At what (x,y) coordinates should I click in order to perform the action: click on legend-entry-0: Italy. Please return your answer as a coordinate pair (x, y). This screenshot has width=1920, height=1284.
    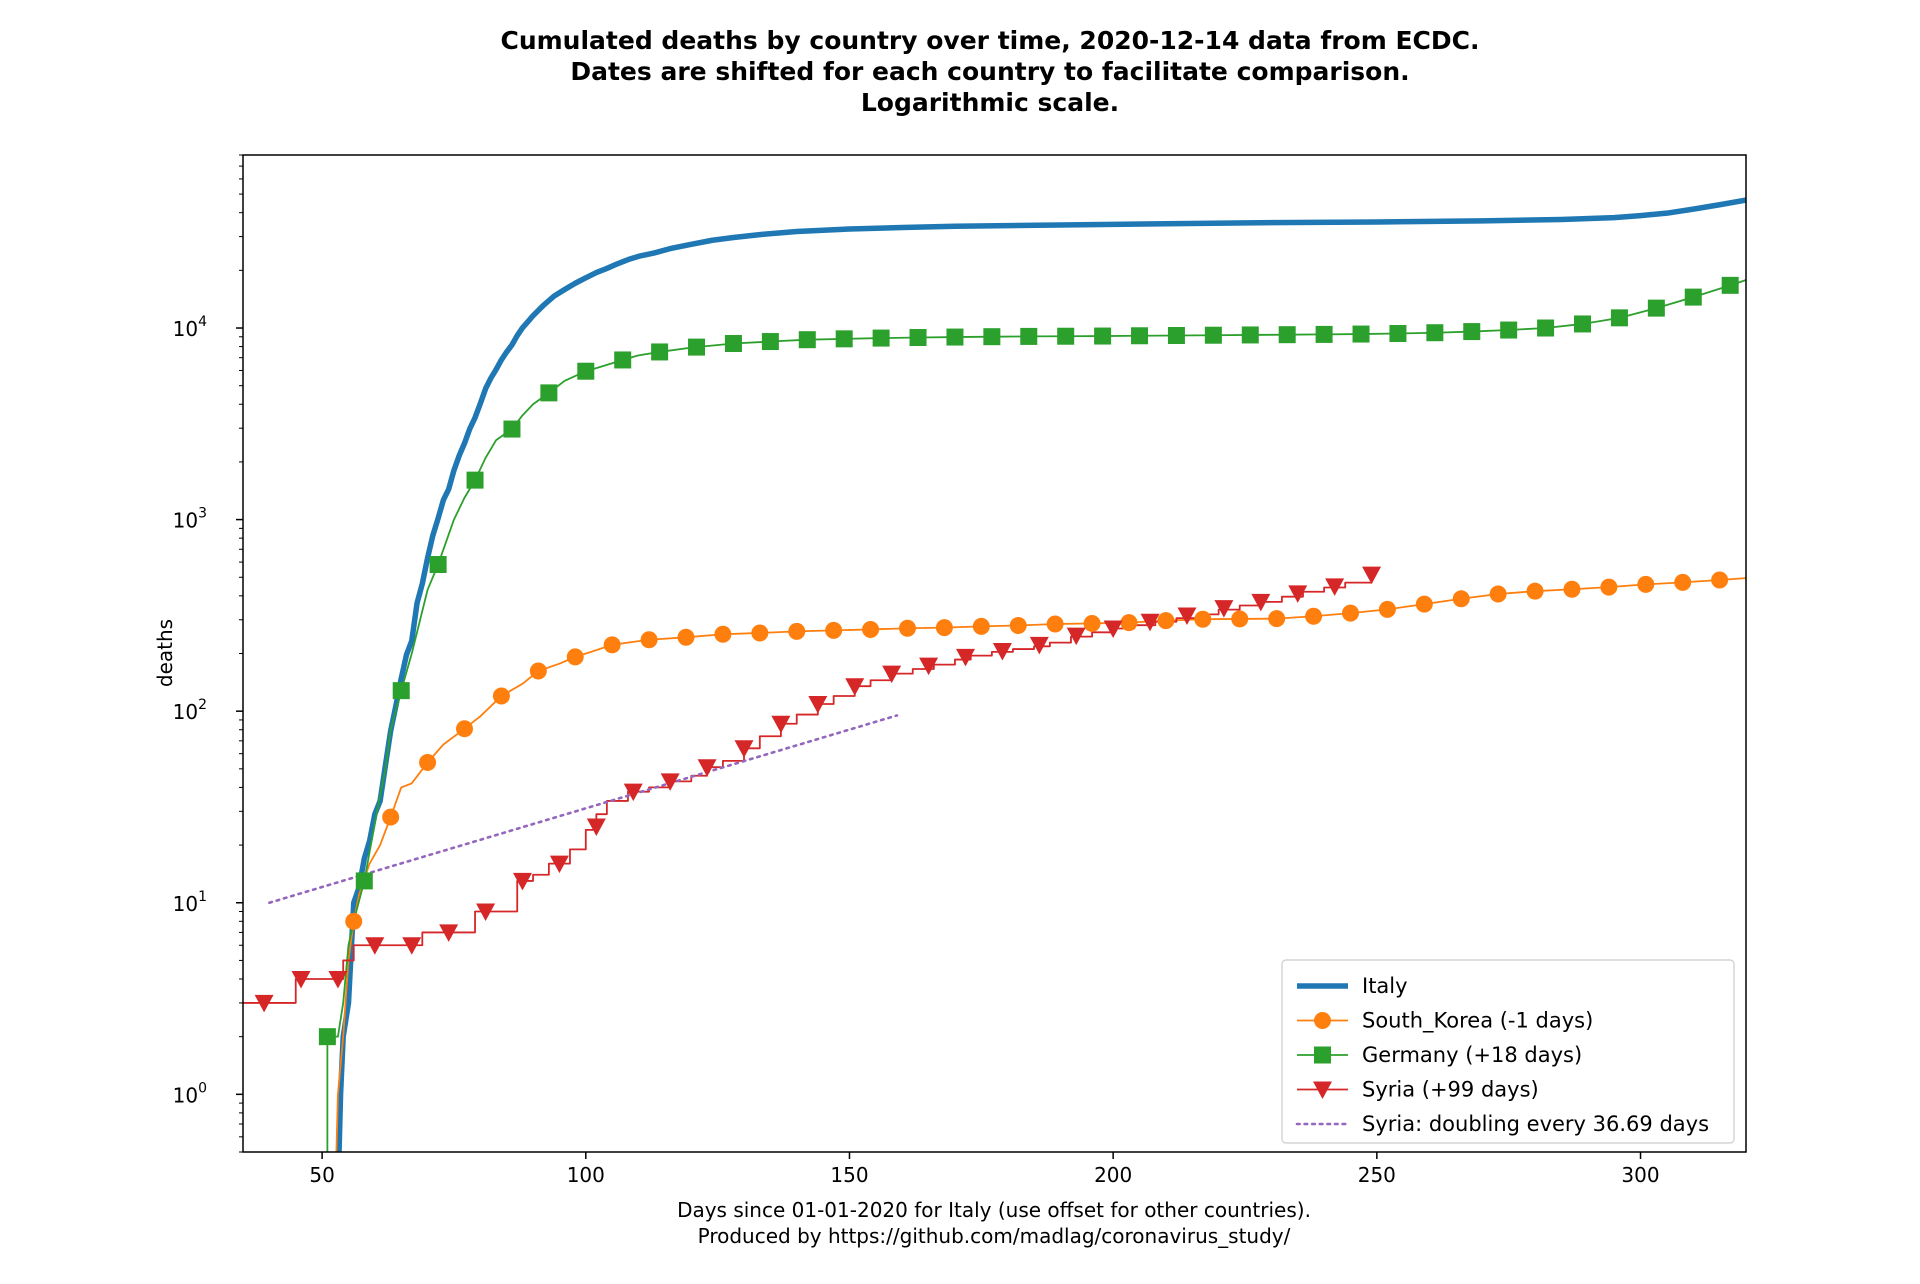
    Looking at the image, I should click on (1352, 986).